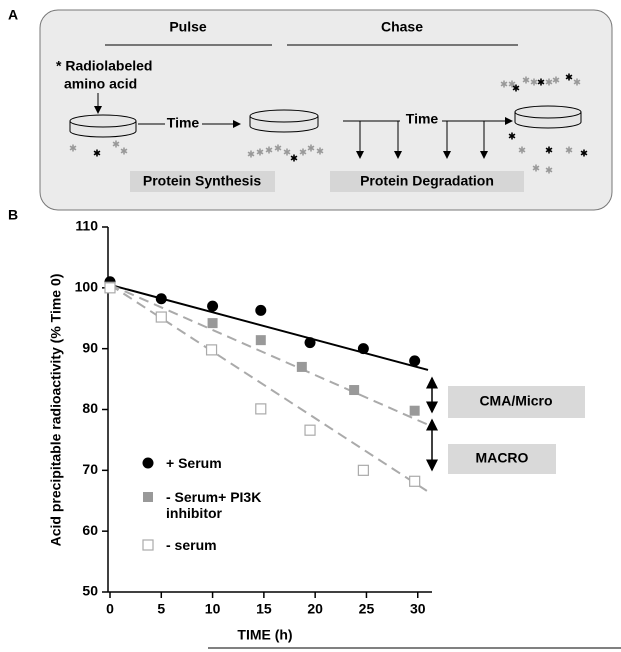  What do you see at coordinates (87, 287) in the screenshot?
I see `y-tick-label: 100` at bounding box center [87, 287].